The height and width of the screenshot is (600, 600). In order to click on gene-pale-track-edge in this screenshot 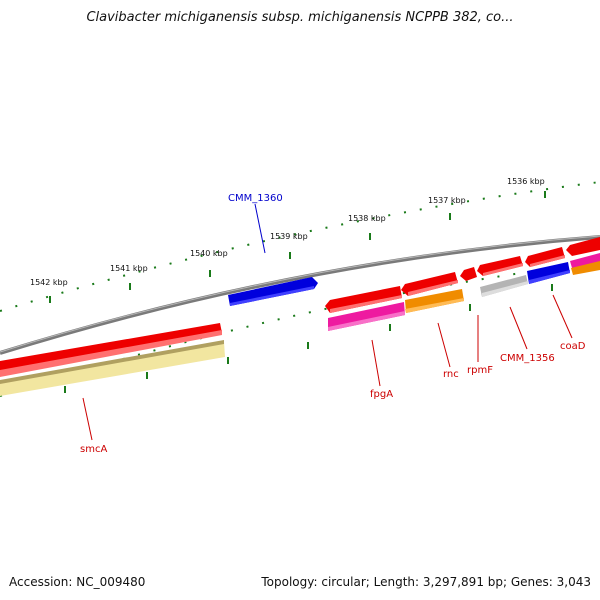, I will do `click(112, 362)`.